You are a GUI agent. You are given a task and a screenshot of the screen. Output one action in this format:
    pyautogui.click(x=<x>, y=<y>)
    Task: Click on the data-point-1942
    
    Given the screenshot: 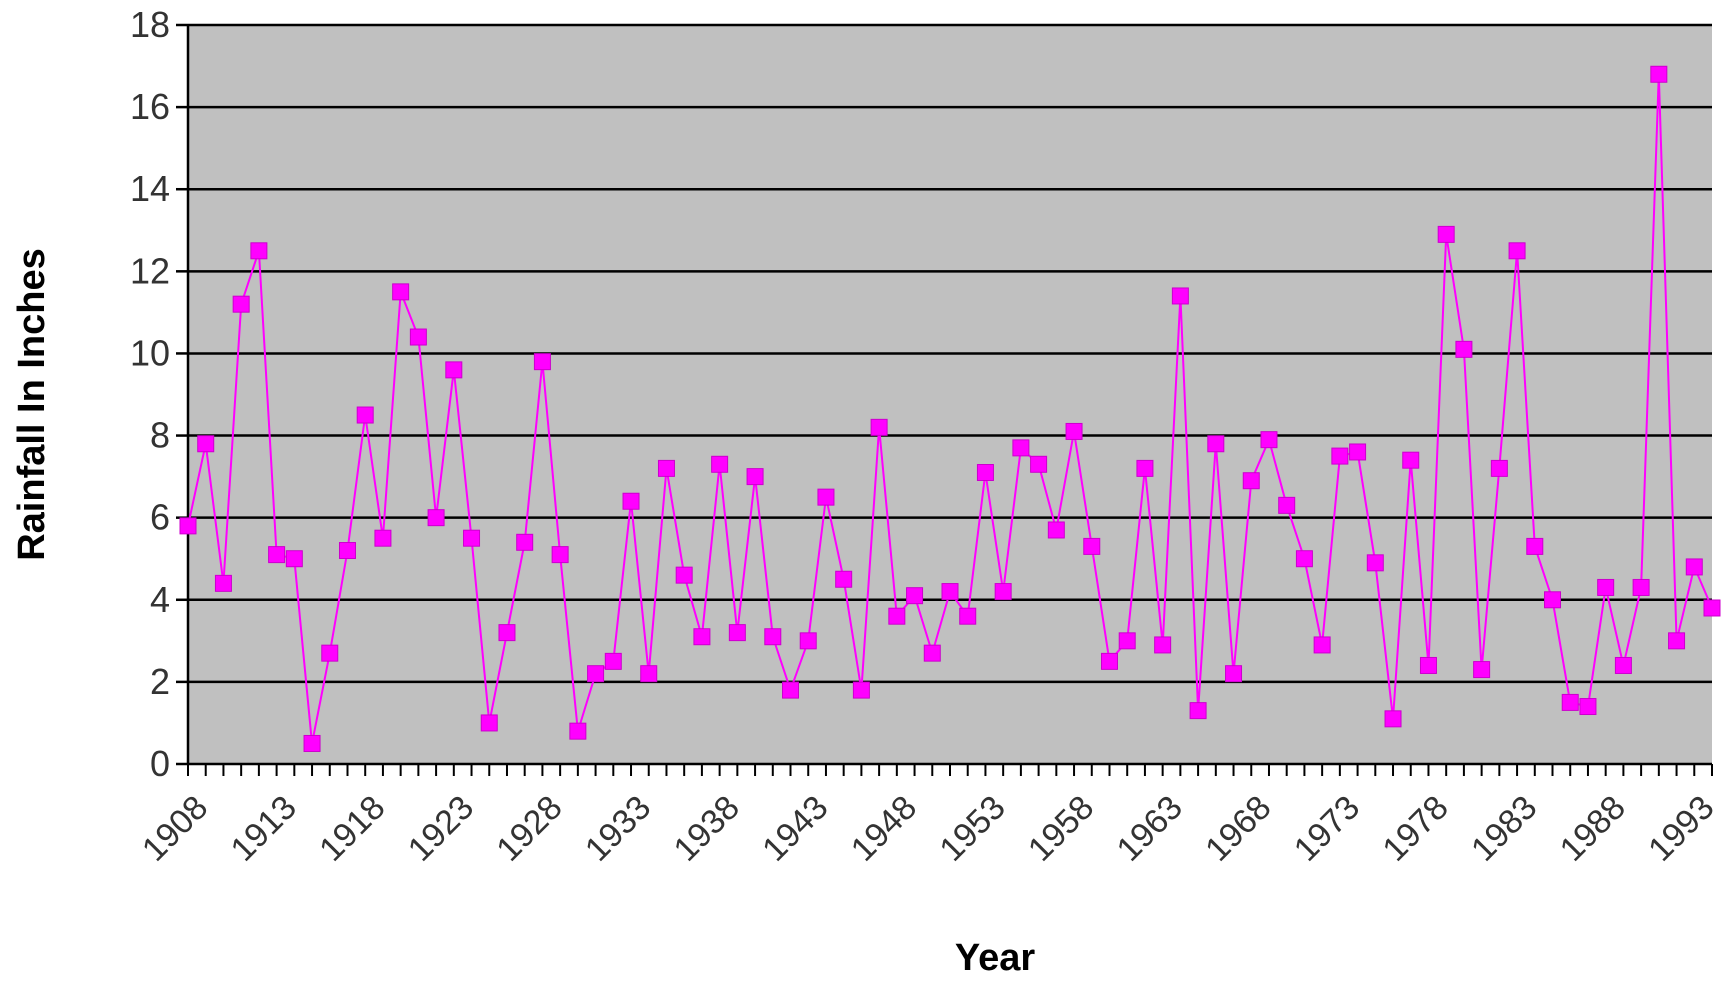 What is the action you would take?
    pyautogui.click(x=791, y=690)
    